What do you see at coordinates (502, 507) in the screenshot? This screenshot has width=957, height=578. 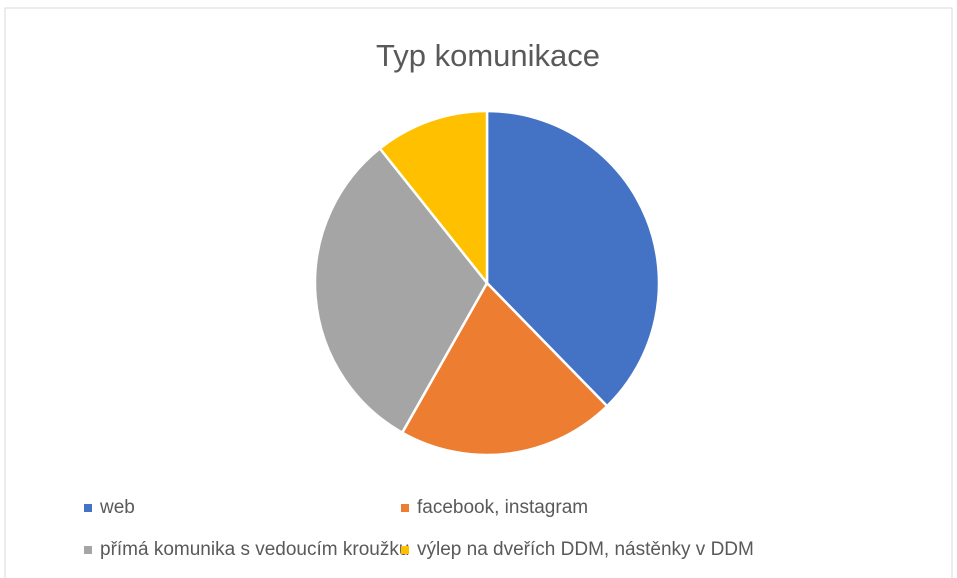 I see `legend-label: facebook, instagram` at bounding box center [502, 507].